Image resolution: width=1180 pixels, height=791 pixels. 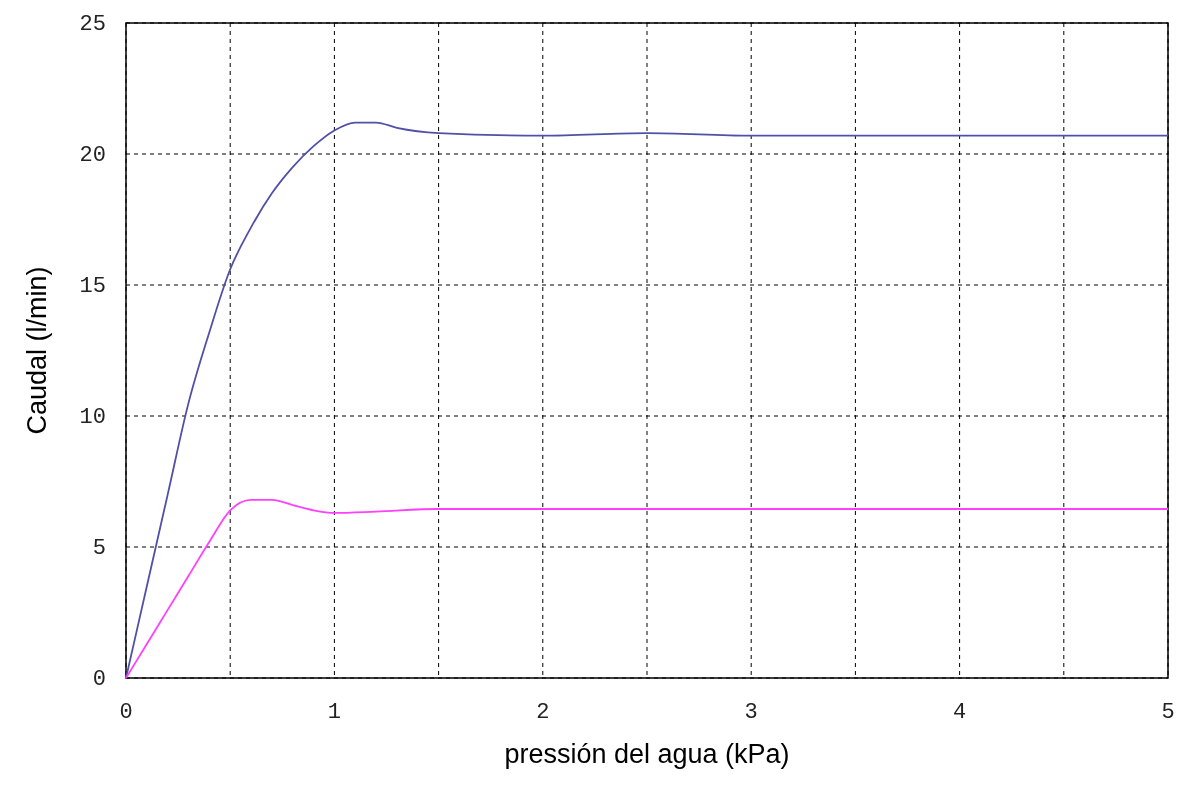 I want to click on x-tick-label: 5, so click(x=1168, y=712).